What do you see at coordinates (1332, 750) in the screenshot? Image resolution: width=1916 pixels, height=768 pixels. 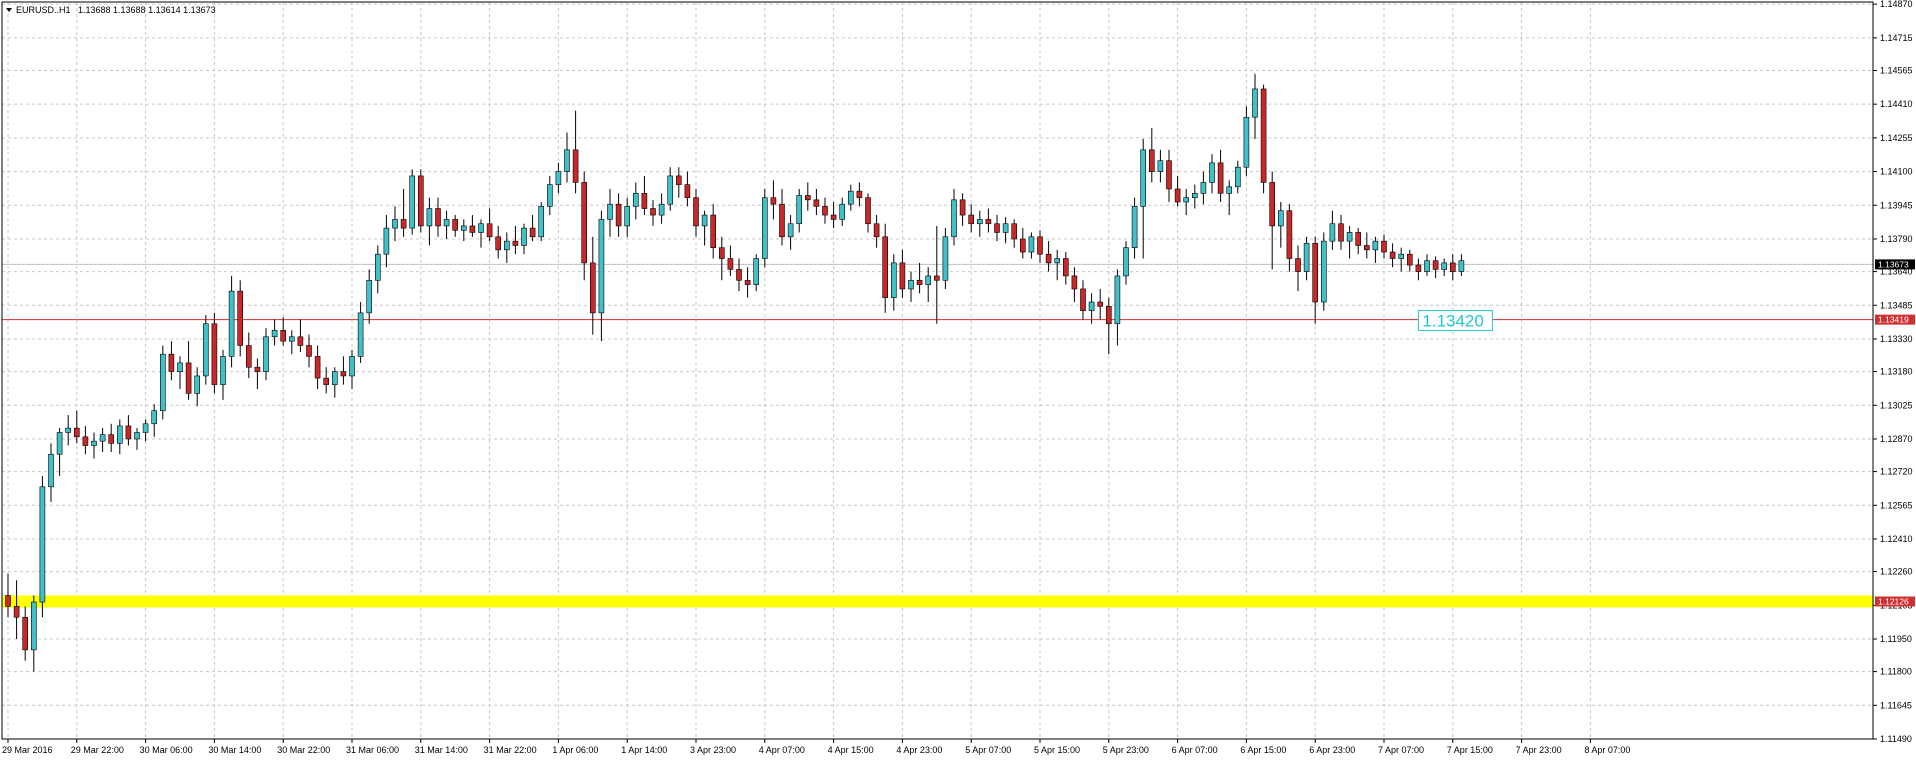 I see `x-tick-label: 6 Apr 23:00` at bounding box center [1332, 750].